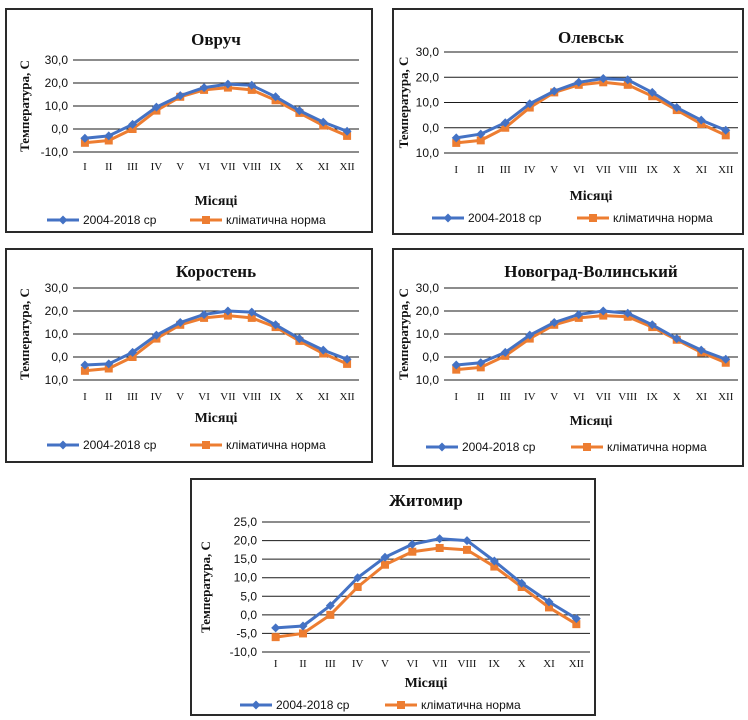 This screenshot has width=748, height=720. I want to click on y-tick-label: 0,0, so click(59, 129).